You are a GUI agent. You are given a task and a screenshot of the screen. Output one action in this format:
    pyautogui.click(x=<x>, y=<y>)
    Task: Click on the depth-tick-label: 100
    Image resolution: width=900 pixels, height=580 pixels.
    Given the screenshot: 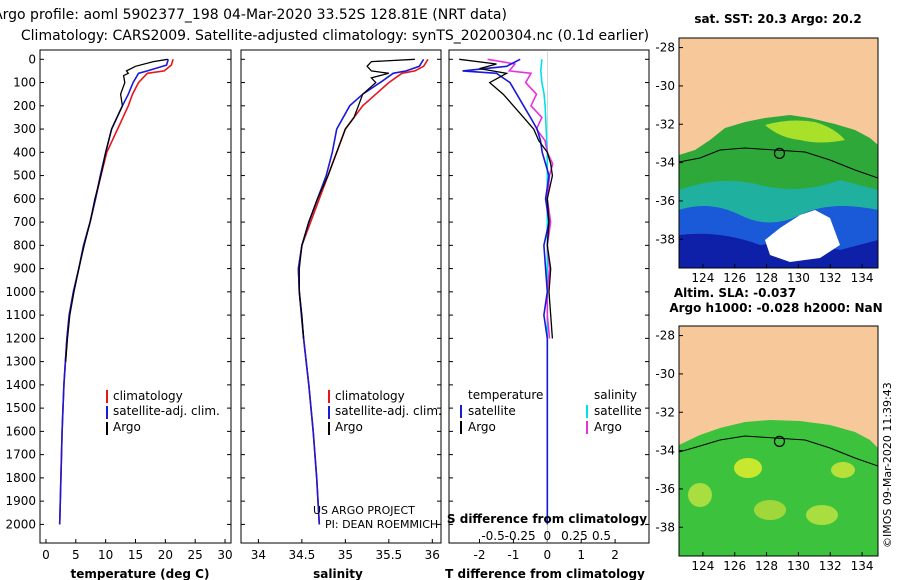 What is the action you would take?
    pyautogui.click(x=24, y=83)
    